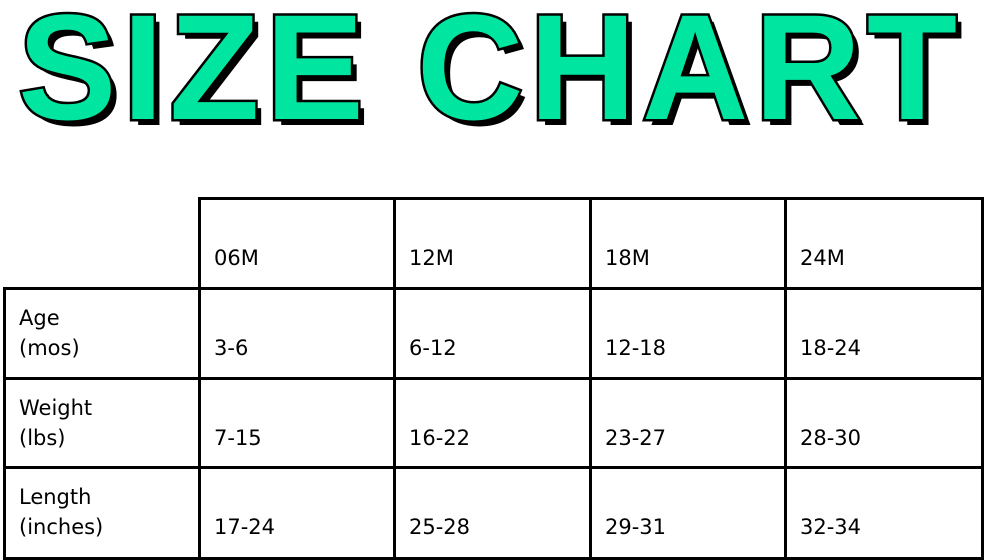  What do you see at coordinates (627, 258) in the screenshot?
I see `column-header: 18M` at bounding box center [627, 258].